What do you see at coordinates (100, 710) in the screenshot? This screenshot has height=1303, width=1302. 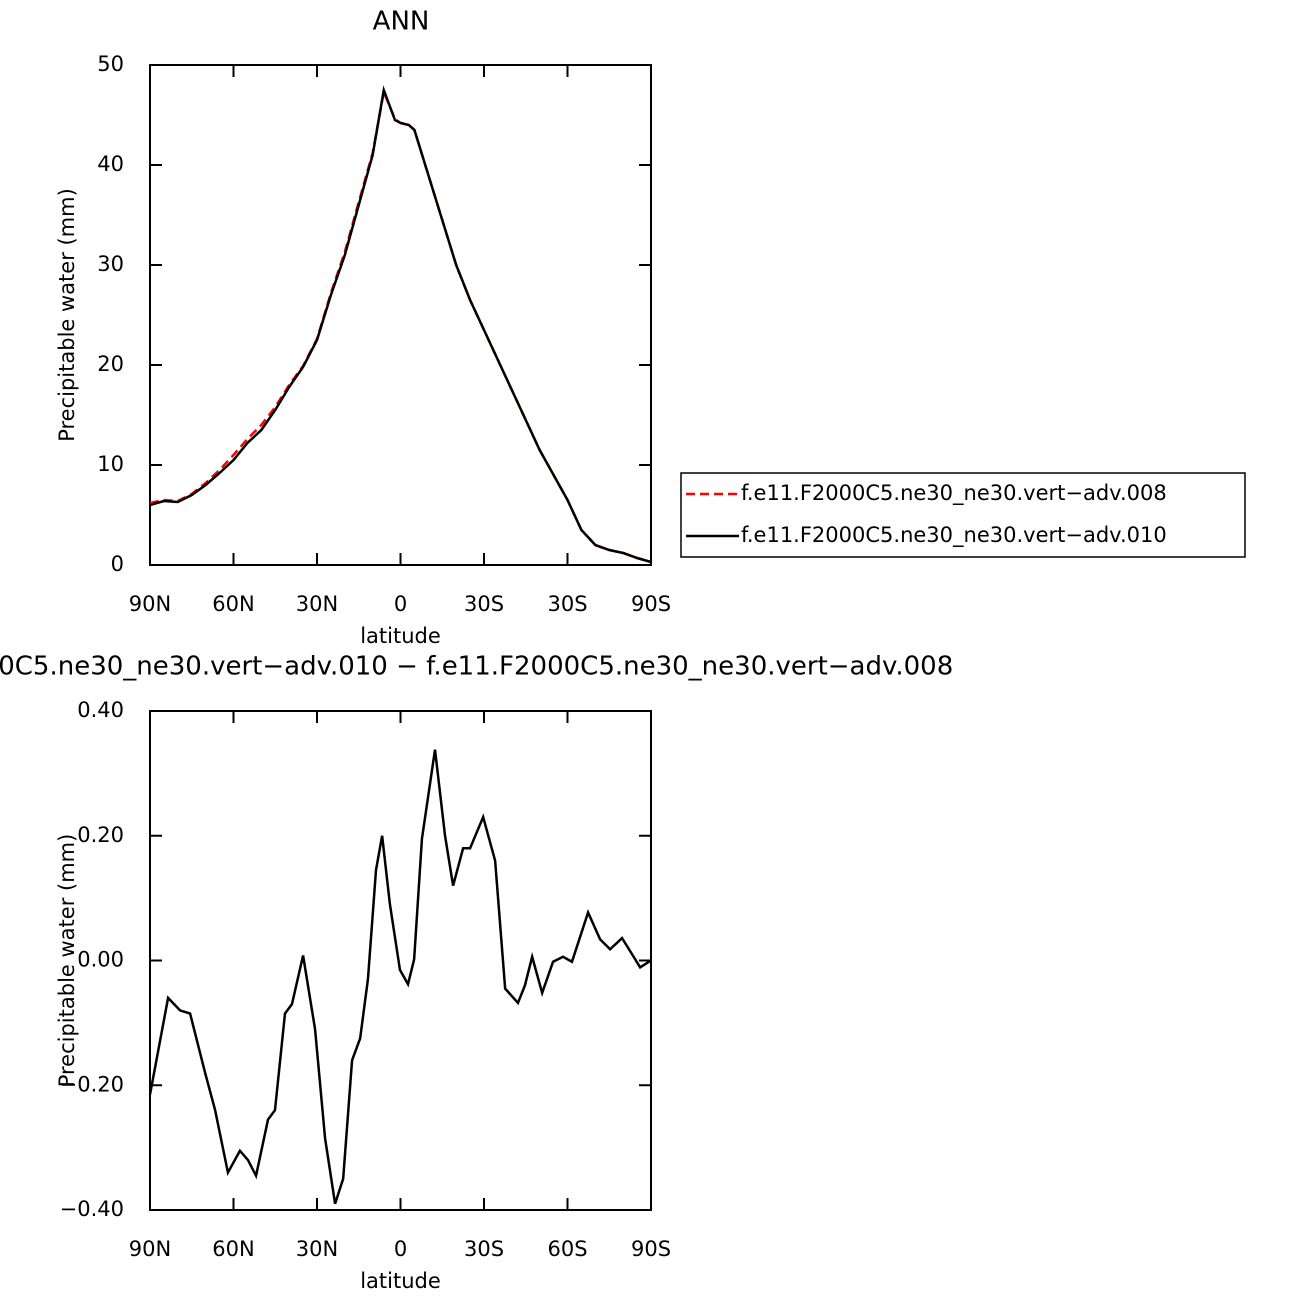 I see `y-tick-label: 0.40` at bounding box center [100, 710].